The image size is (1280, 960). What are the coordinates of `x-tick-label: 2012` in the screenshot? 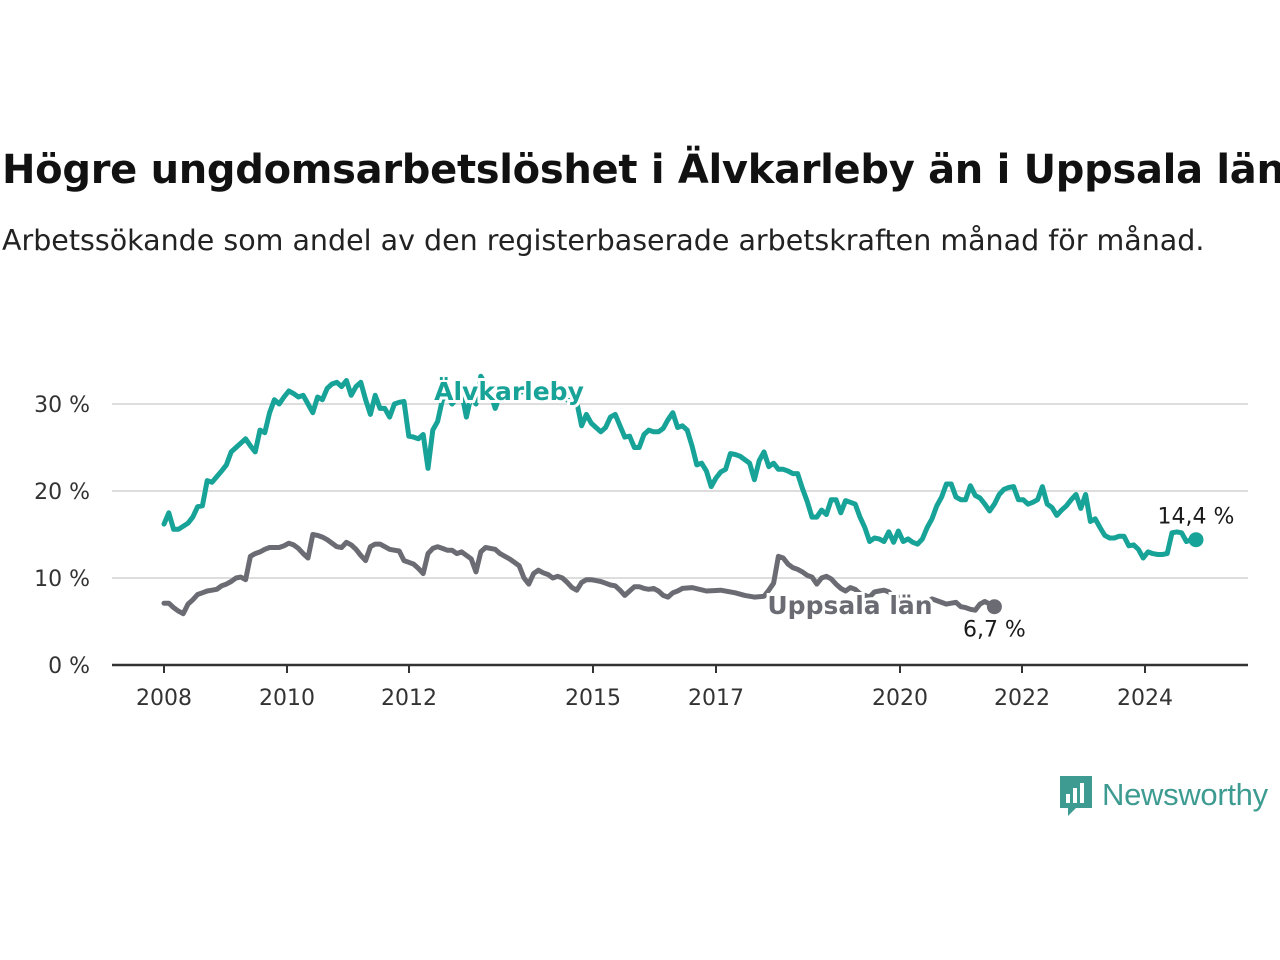 It's located at (409, 698).